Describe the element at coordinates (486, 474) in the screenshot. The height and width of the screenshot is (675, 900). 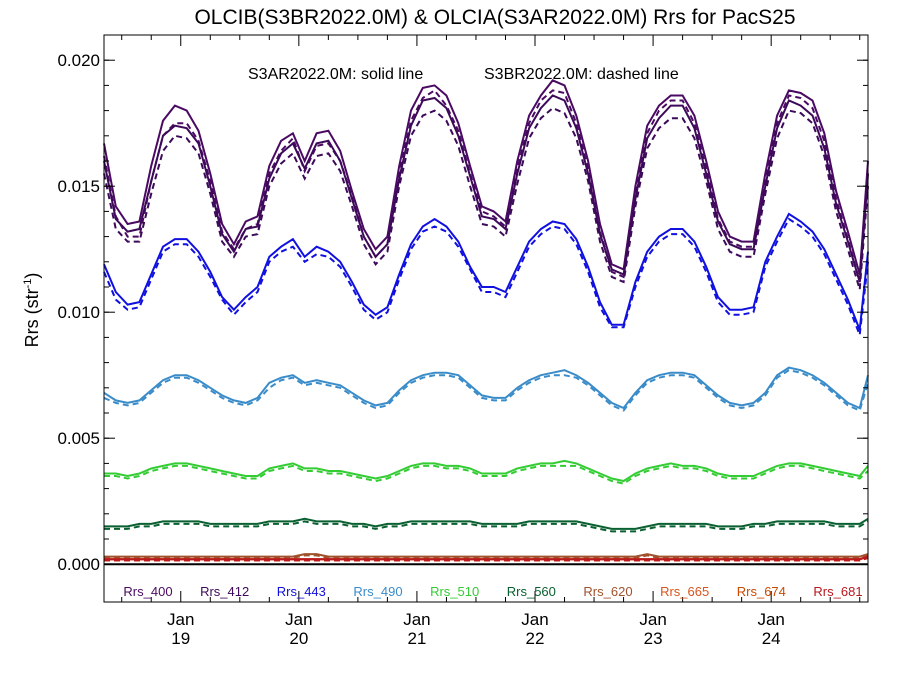
I see `series-Rrs_510-dashed` at that location.